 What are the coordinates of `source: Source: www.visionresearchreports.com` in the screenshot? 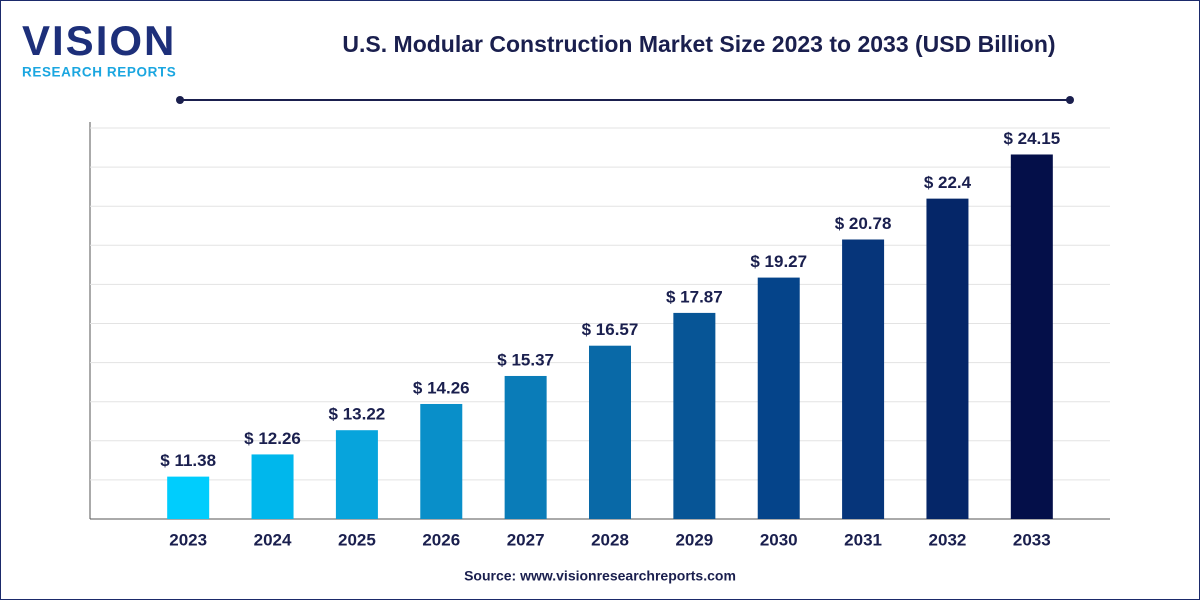 It's located at (600, 576).